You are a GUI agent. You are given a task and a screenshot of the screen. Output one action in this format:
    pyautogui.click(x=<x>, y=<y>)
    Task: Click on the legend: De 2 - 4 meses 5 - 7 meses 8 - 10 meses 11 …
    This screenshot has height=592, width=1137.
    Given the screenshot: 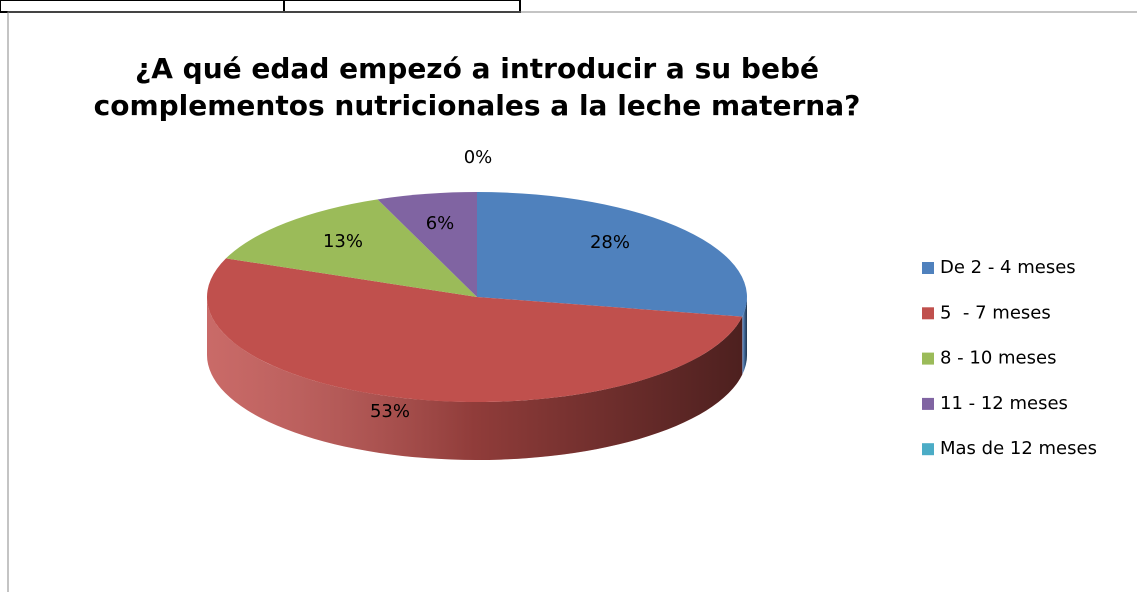 What is the action you would take?
    pyautogui.click(x=1009, y=358)
    